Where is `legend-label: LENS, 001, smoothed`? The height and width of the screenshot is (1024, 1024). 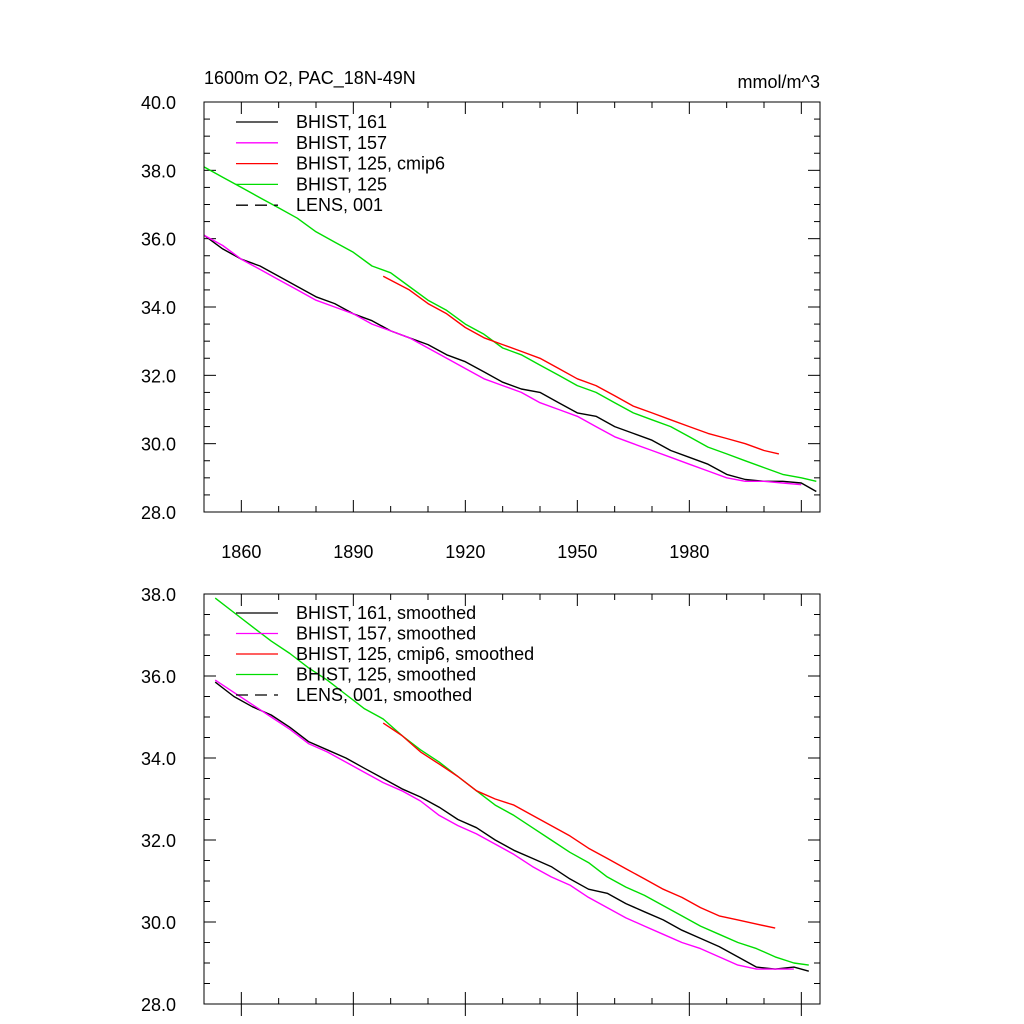 legend-label: LENS, 001, smoothed is located at coordinates (384, 695).